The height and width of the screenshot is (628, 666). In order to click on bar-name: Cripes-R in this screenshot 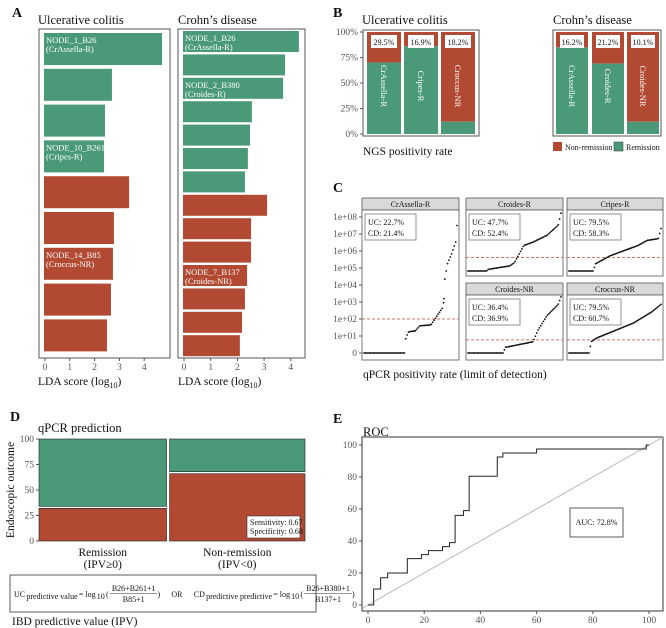, I will do `click(421, 86)`.